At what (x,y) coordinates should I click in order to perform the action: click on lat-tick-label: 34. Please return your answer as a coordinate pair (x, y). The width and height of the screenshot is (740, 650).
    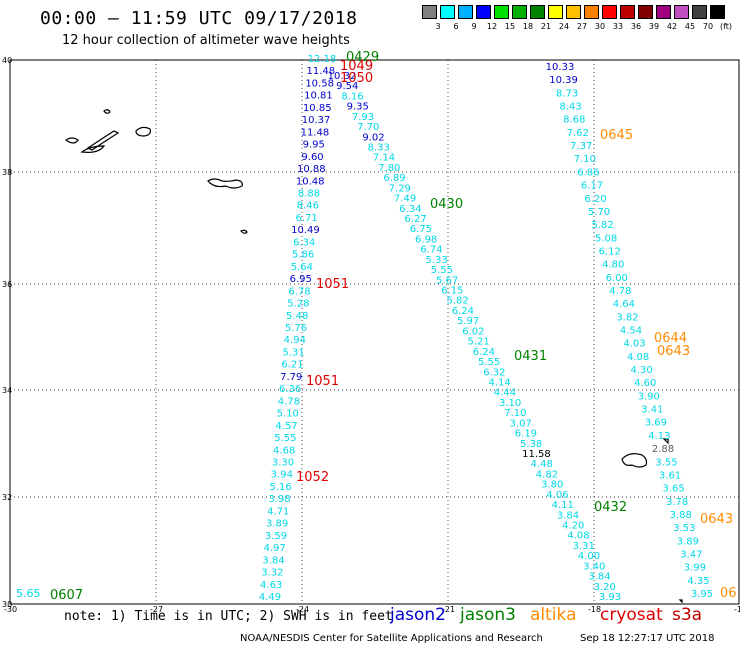
    Looking at the image, I should click on (7, 390).